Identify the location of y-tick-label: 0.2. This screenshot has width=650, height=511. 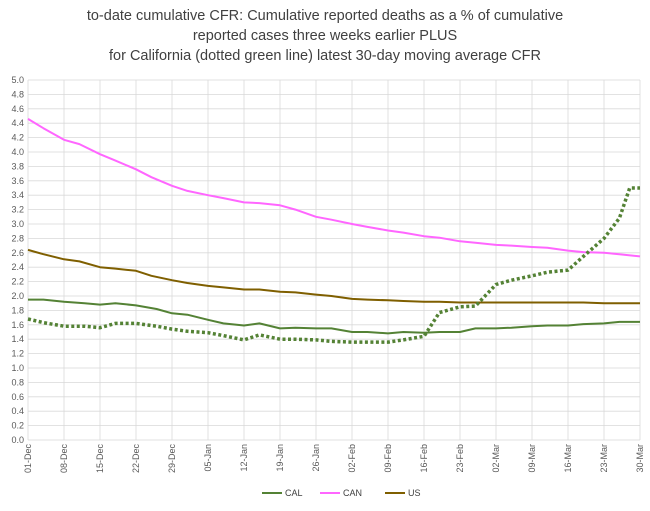
(17, 426).